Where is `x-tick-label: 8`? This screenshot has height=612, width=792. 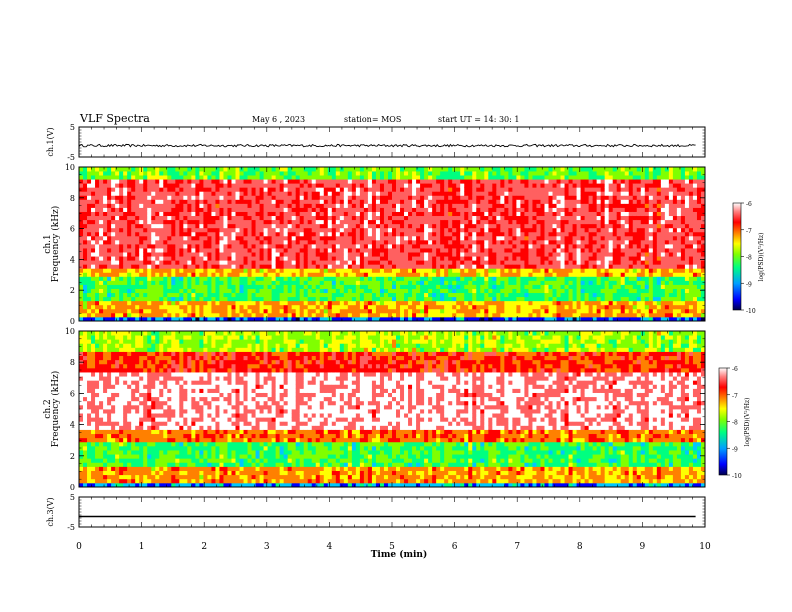
x-tick-label: 8 is located at coordinates (580, 547).